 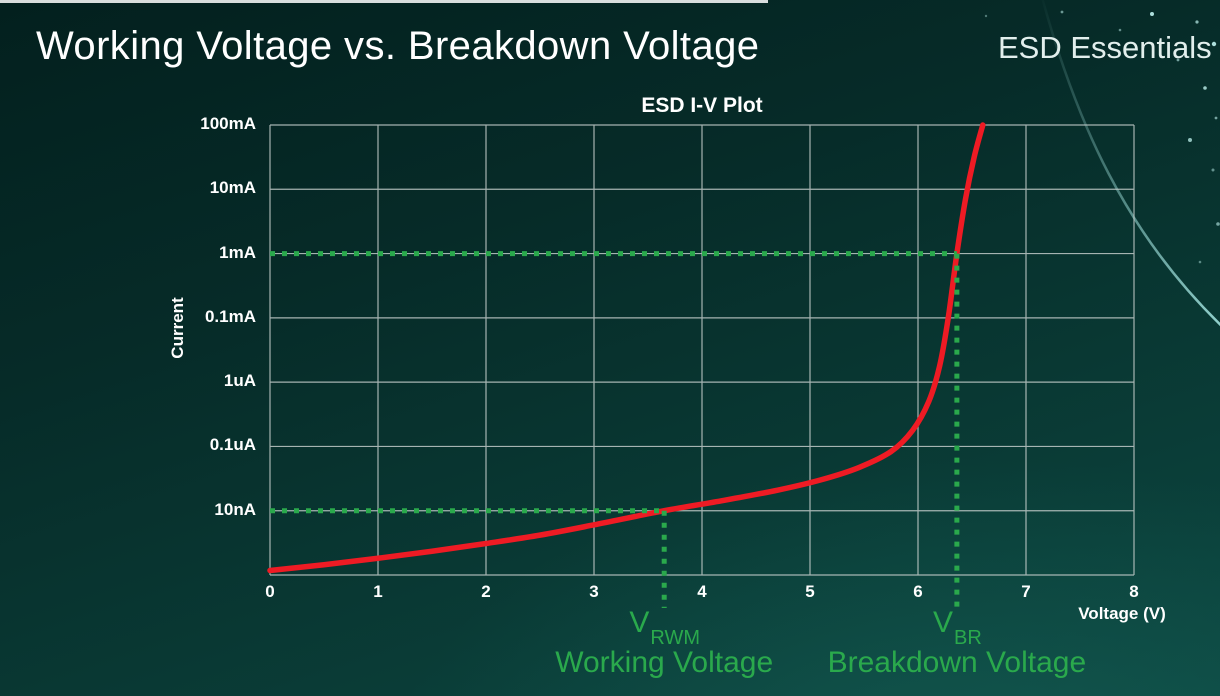 I want to click on slide-title: Working Voltage vs. Breakdown Voltage, so click(x=398, y=46).